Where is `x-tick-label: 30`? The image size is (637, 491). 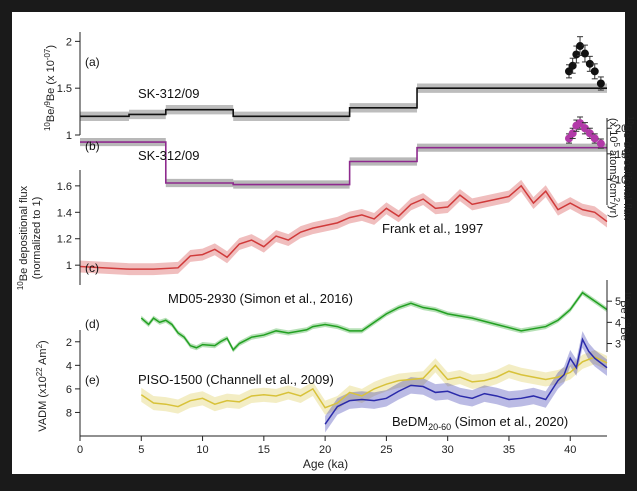 x-tick-label: 30 is located at coordinates (448, 450).